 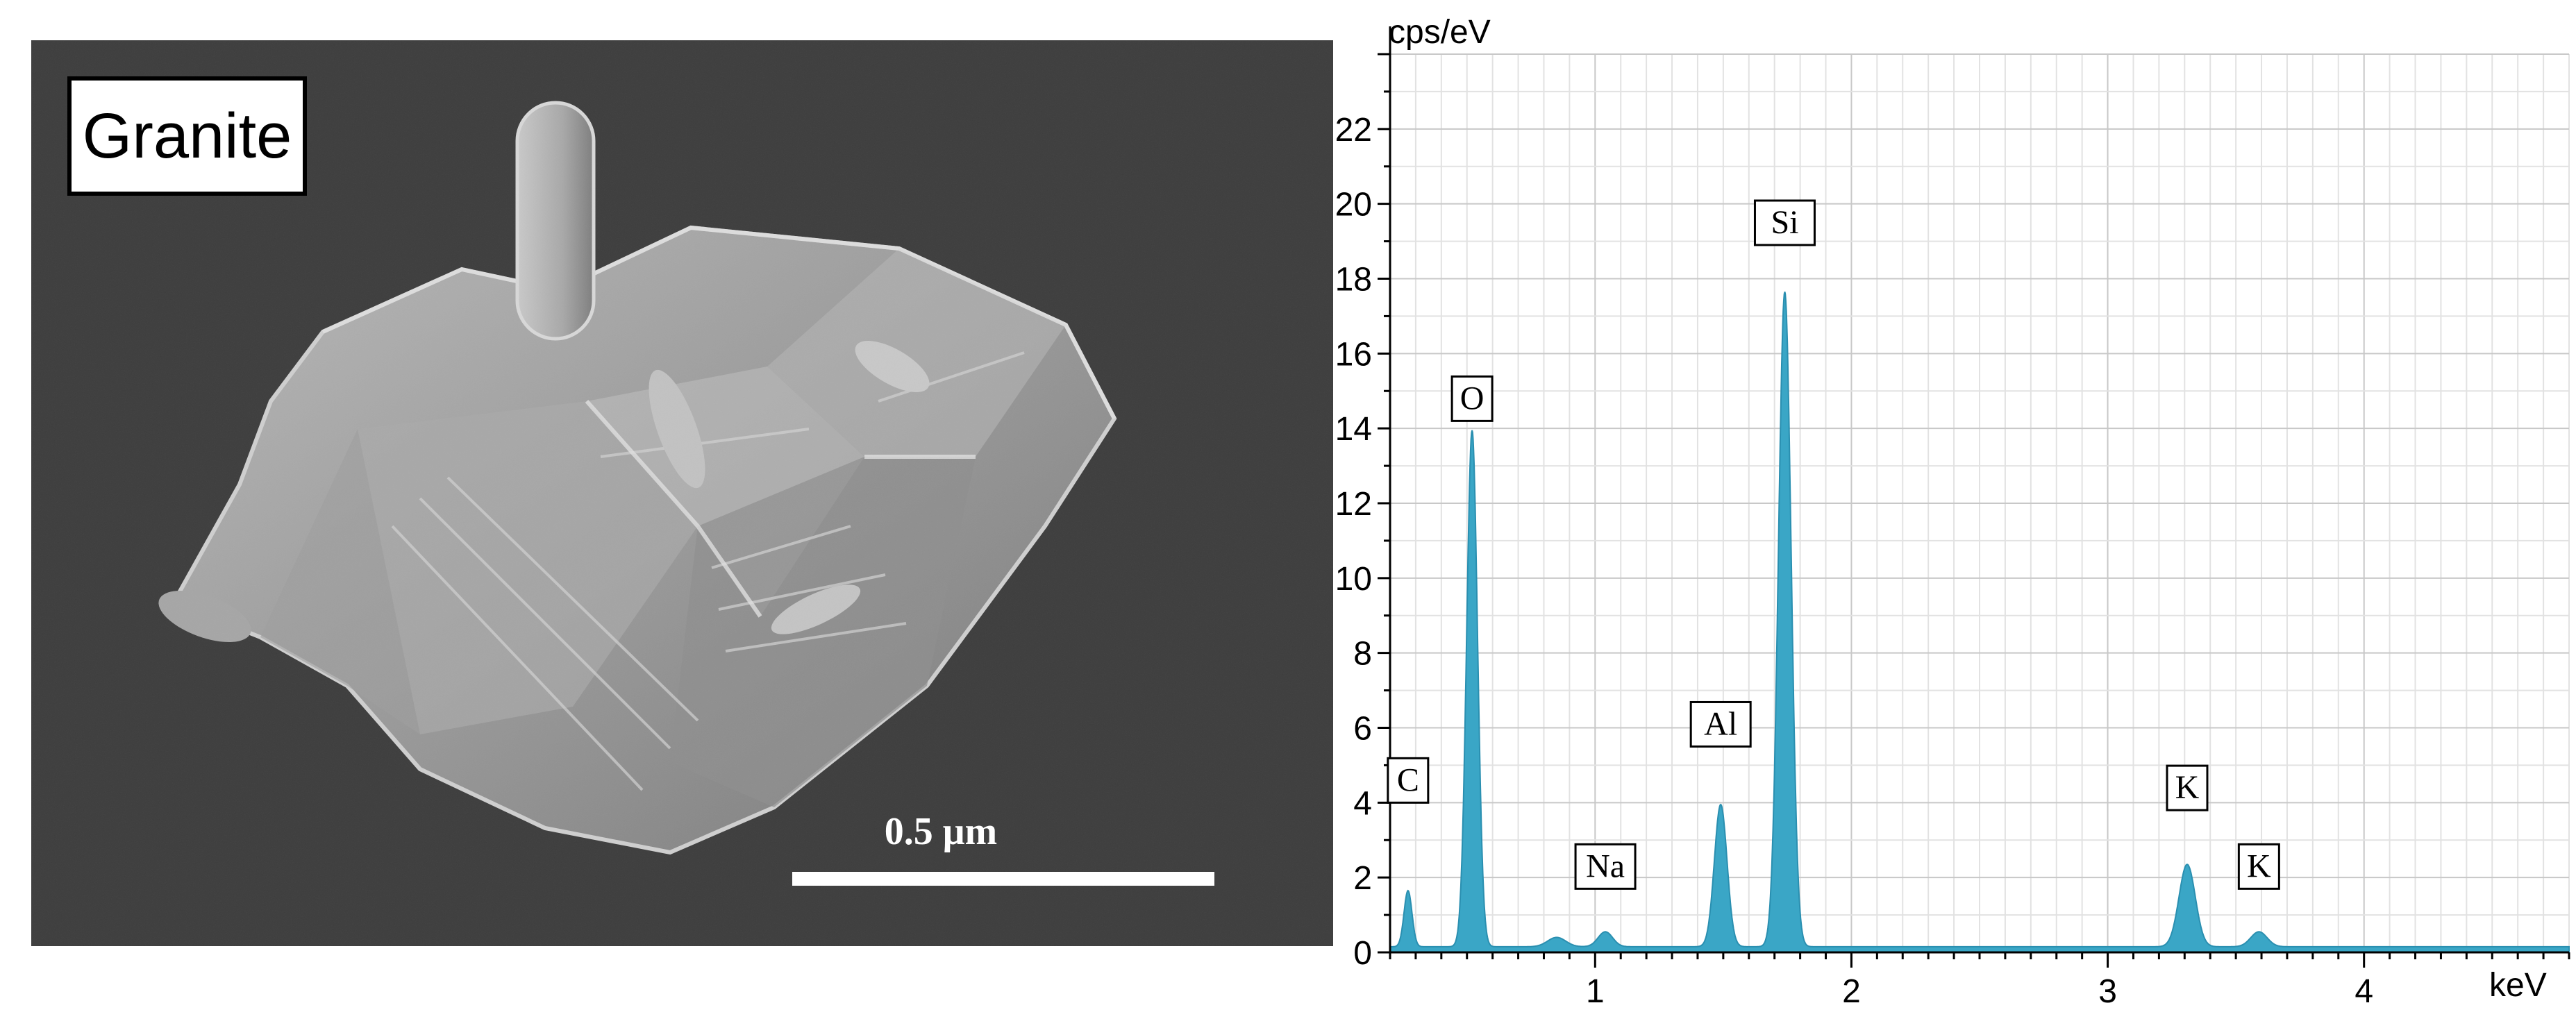 What do you see at coordinates (2107, 991) in the screenshot?
I see `x-tick-label: 3` at bounding box center [2107, 991].